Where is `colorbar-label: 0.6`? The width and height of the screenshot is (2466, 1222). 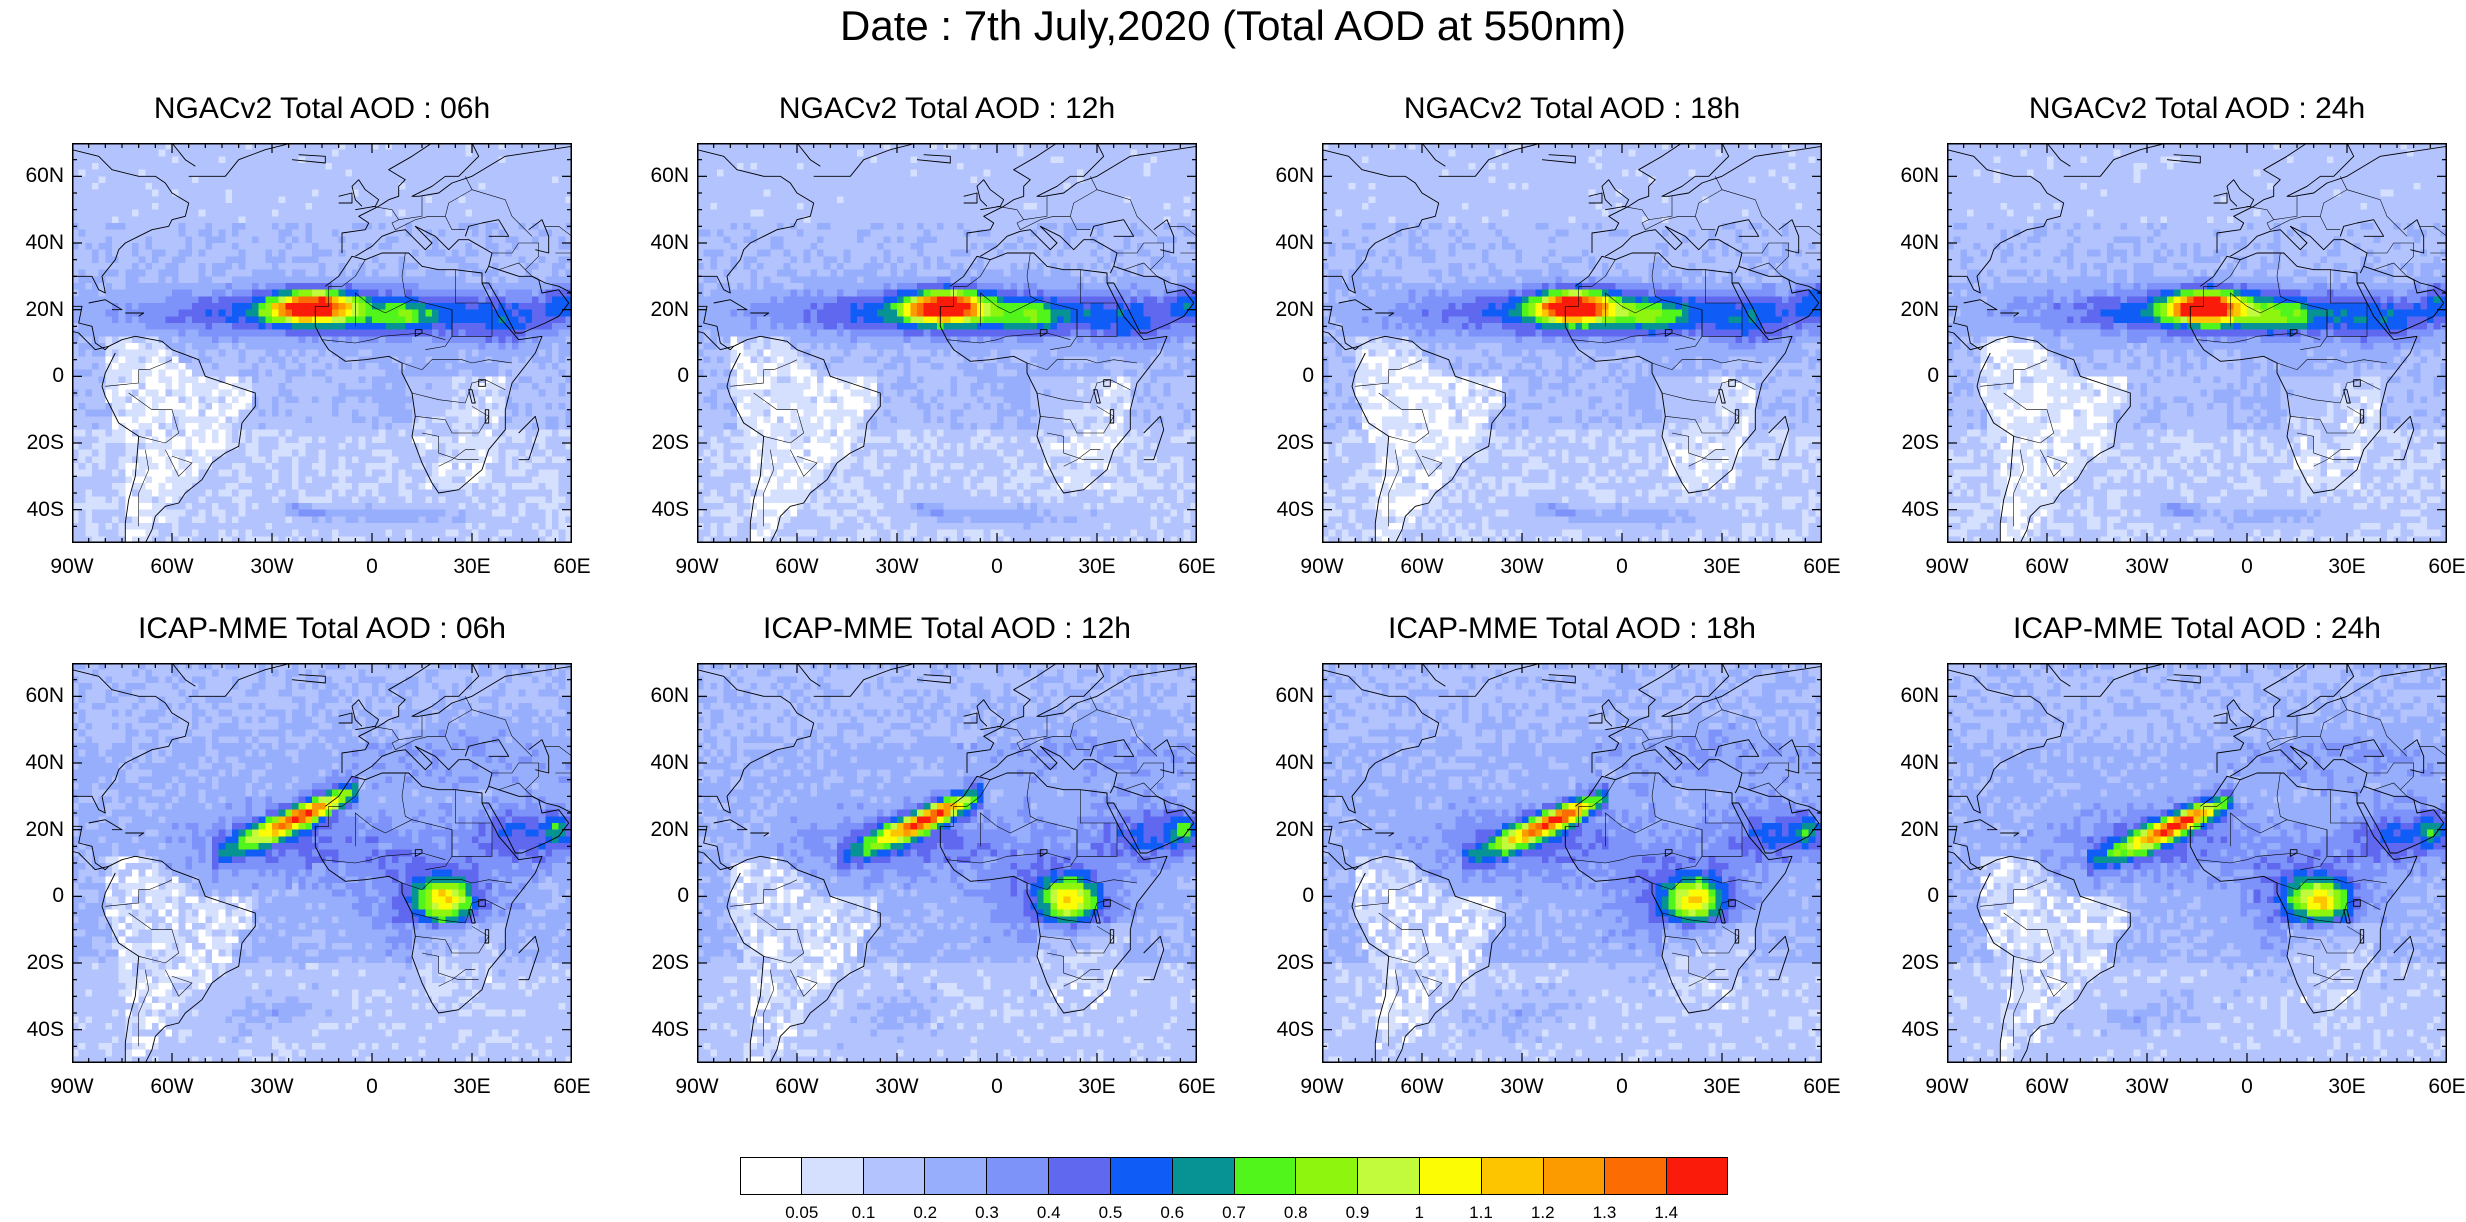 colorbar-label: 0.6 is located at coordinates (1172, 1213).